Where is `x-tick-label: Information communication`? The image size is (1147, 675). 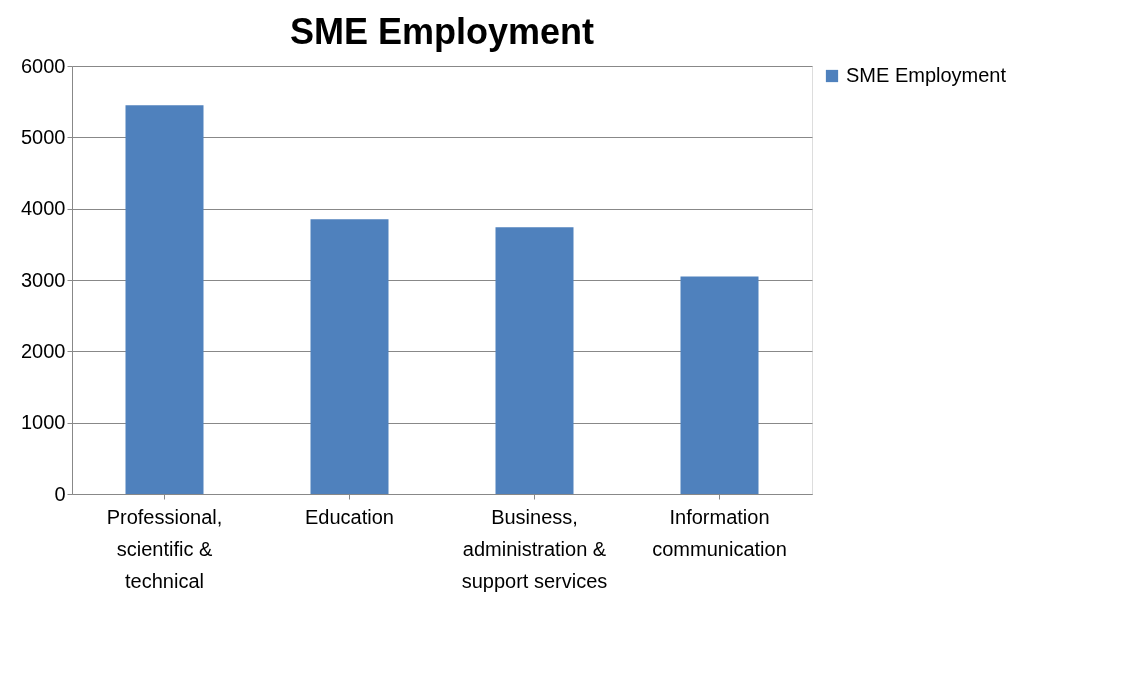
x-tick-label: Information communication is located at coordinates (719, 532).